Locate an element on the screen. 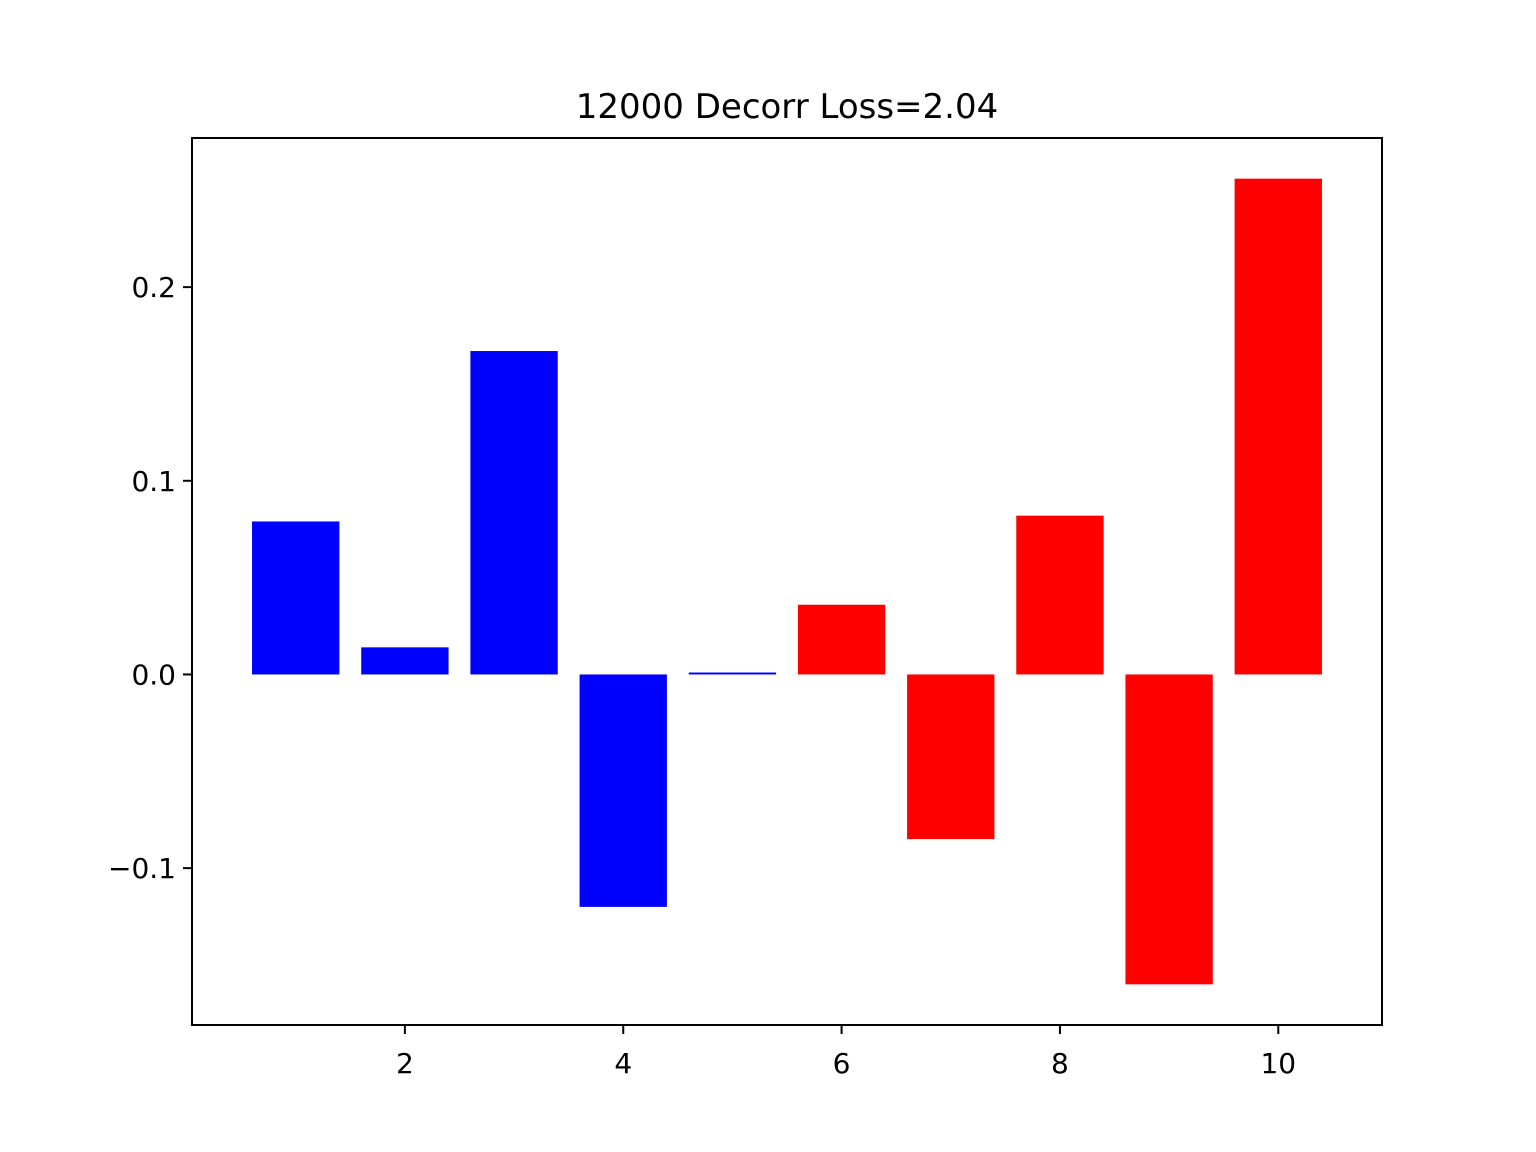  x-axis-ticks: 2 4 6 8 10 is located at coordinates (846, 1052).